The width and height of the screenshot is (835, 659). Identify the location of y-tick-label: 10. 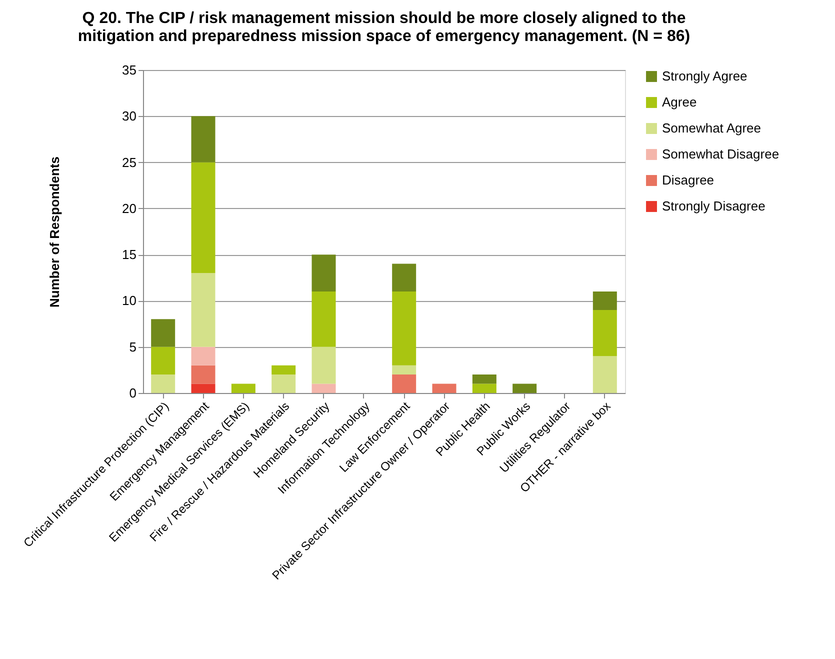
(129, 300).